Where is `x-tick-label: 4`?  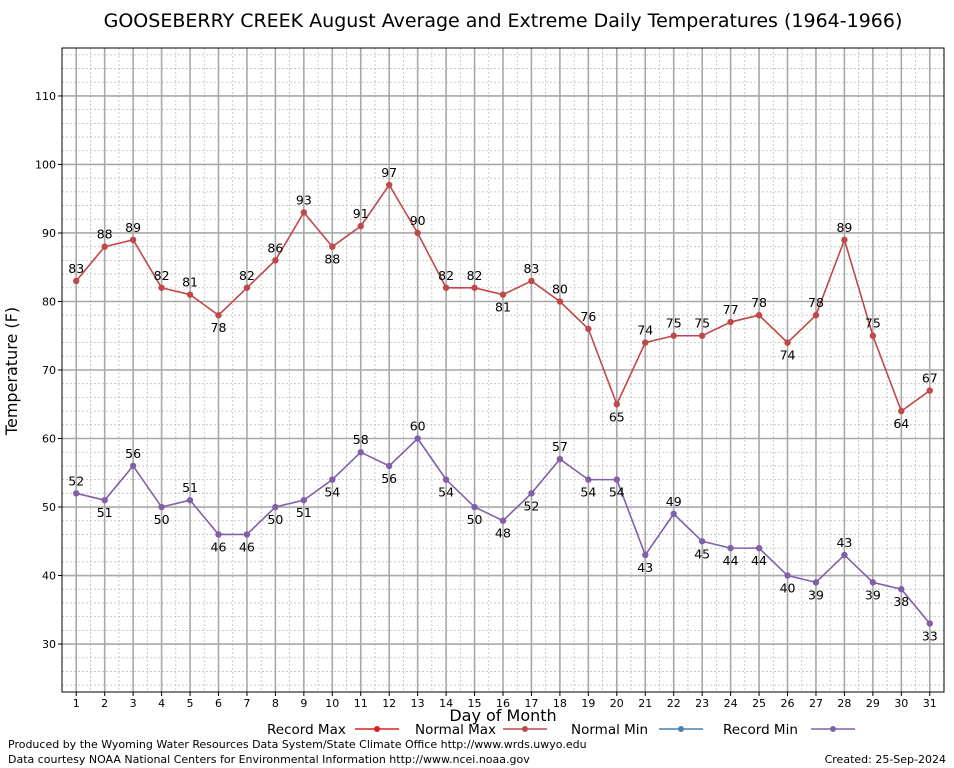 x-tick-label: 4 is located at coordinates (161, 703).